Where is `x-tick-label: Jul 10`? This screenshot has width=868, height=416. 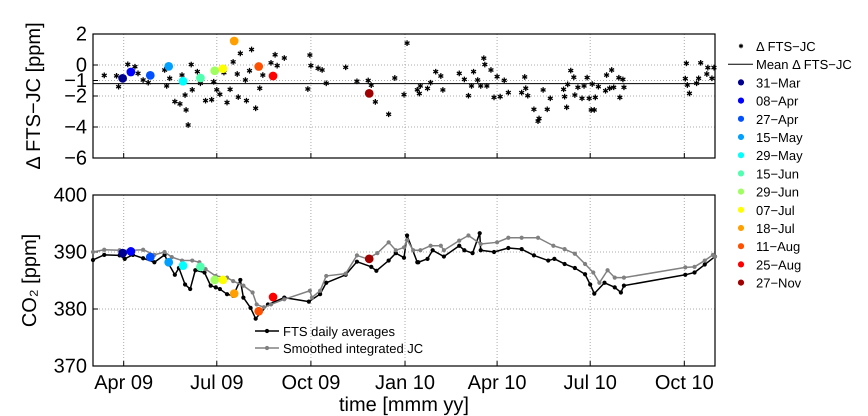
x-tick-label: Jul 10 is located at coordinates (590, 383).